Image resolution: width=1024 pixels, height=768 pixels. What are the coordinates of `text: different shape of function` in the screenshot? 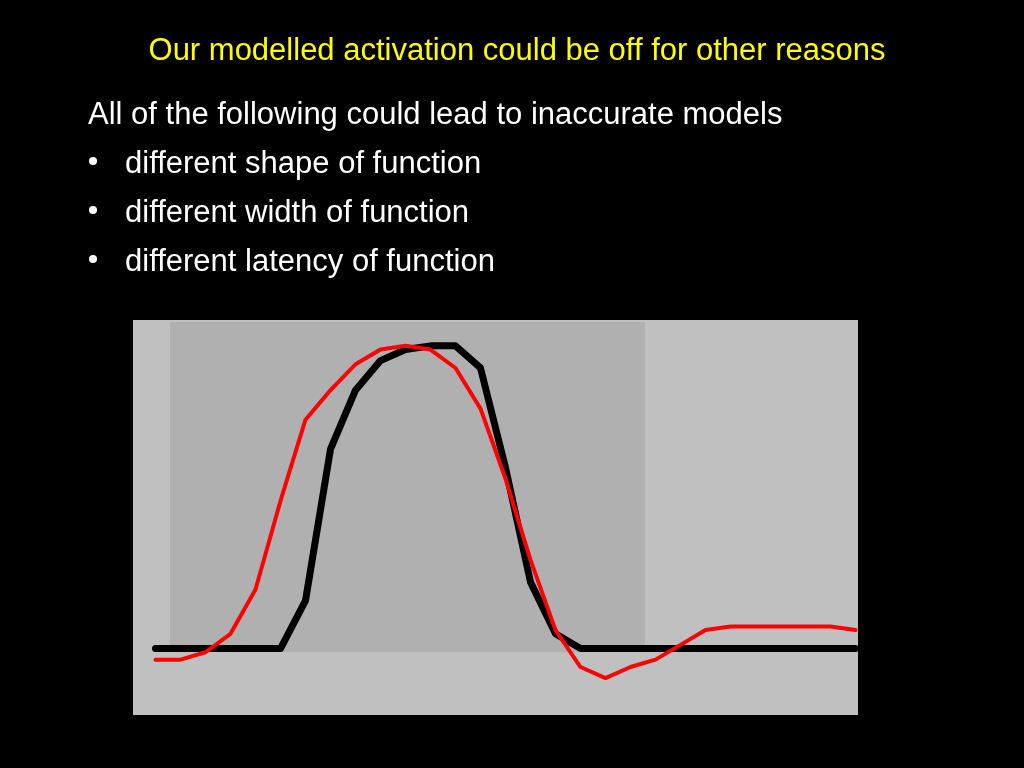 It's located at (303, 162).